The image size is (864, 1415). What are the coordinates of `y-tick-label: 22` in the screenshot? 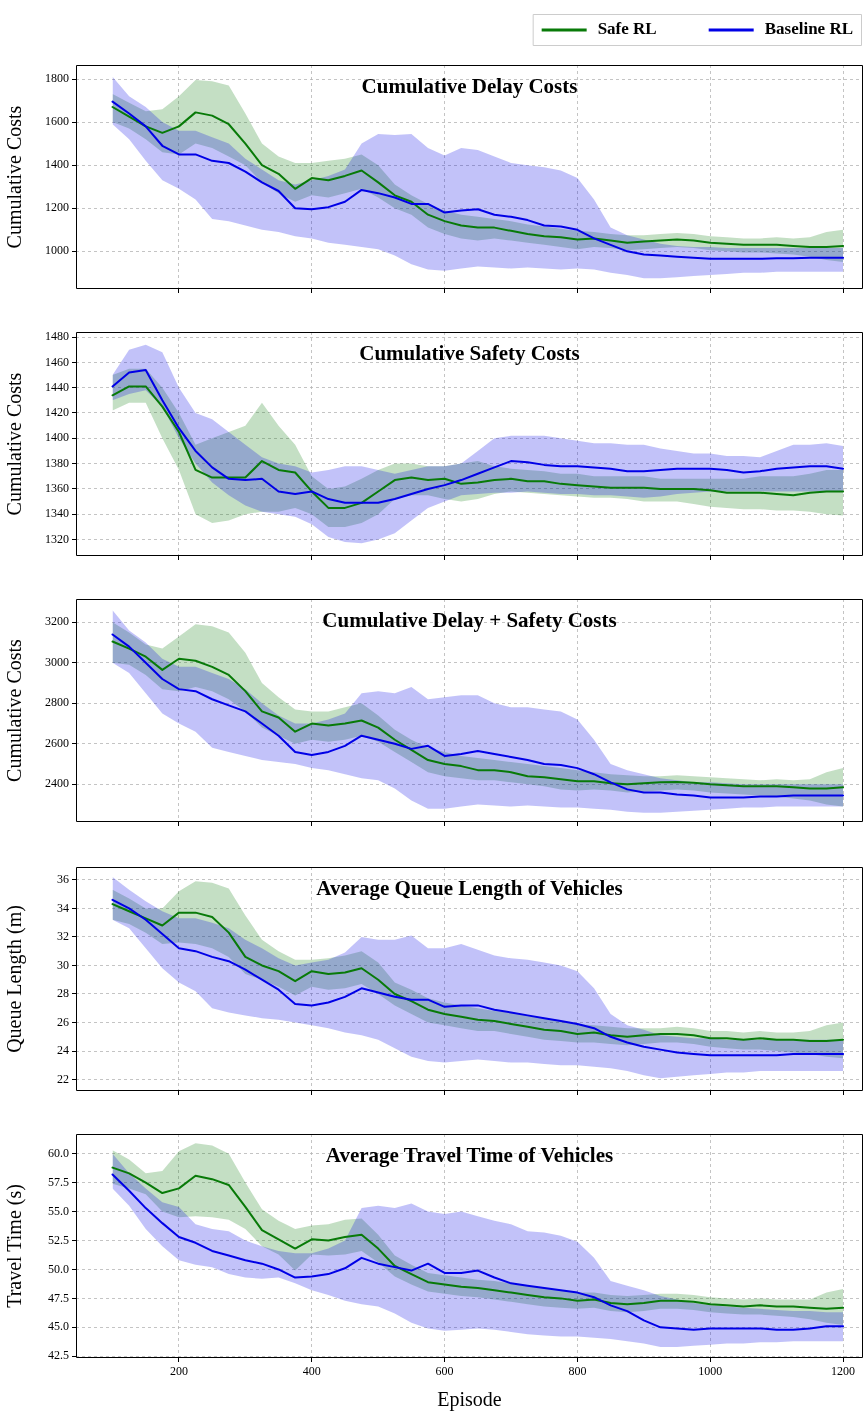 It's located at (63, 1078).